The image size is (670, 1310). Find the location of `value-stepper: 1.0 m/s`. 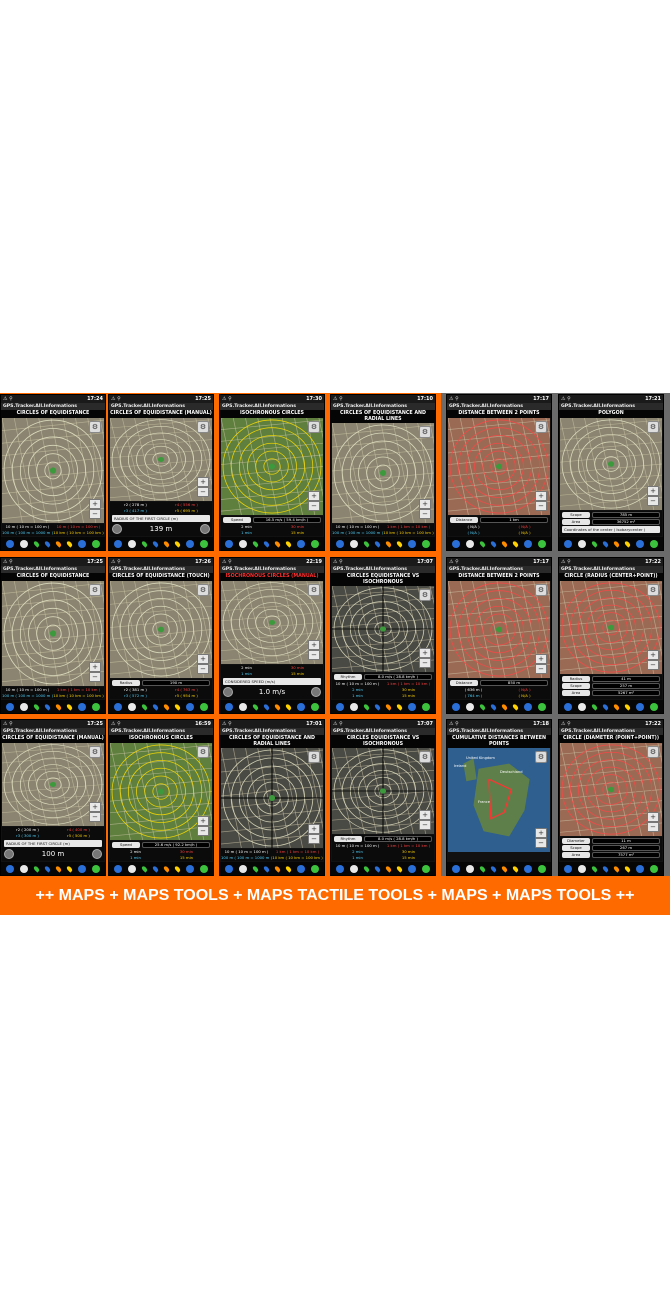

value-stepper: 1.0 m/s is located at coordinates (272, 691).